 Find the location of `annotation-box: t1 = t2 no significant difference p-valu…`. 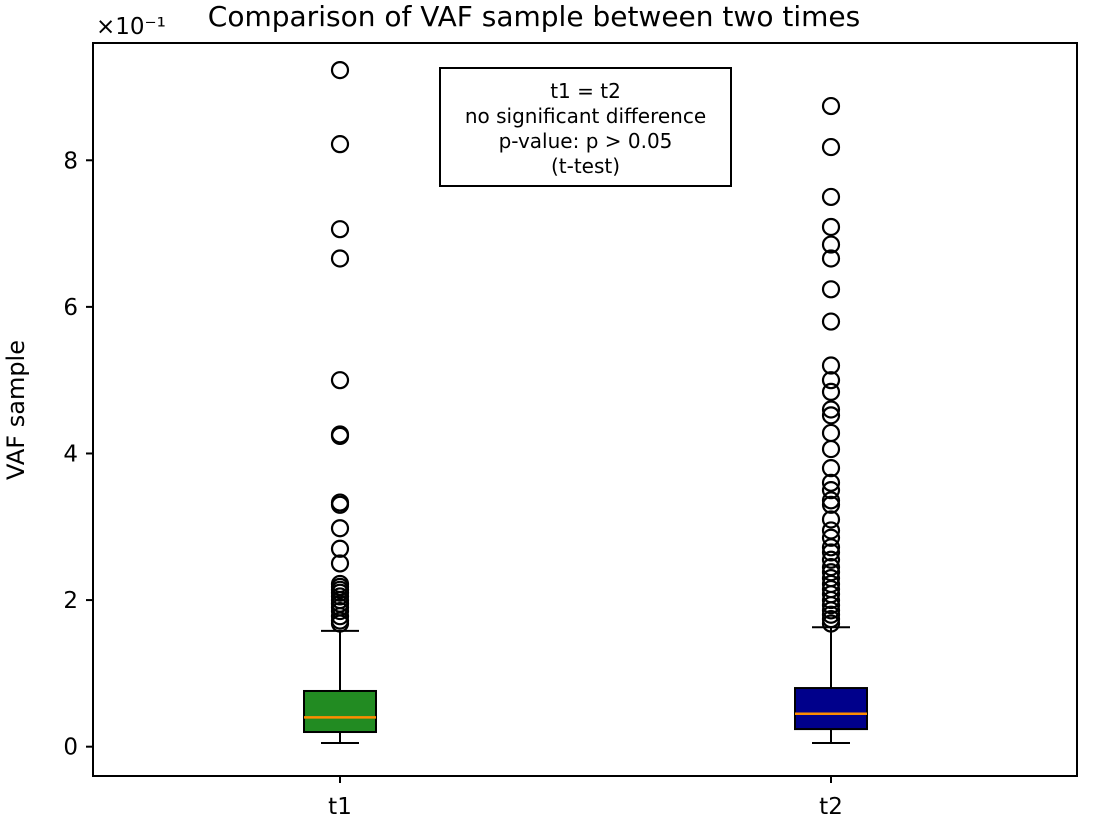

annotation-box: t1 = t2 no significant difference p-valu… is located at coordinates (585, 127).